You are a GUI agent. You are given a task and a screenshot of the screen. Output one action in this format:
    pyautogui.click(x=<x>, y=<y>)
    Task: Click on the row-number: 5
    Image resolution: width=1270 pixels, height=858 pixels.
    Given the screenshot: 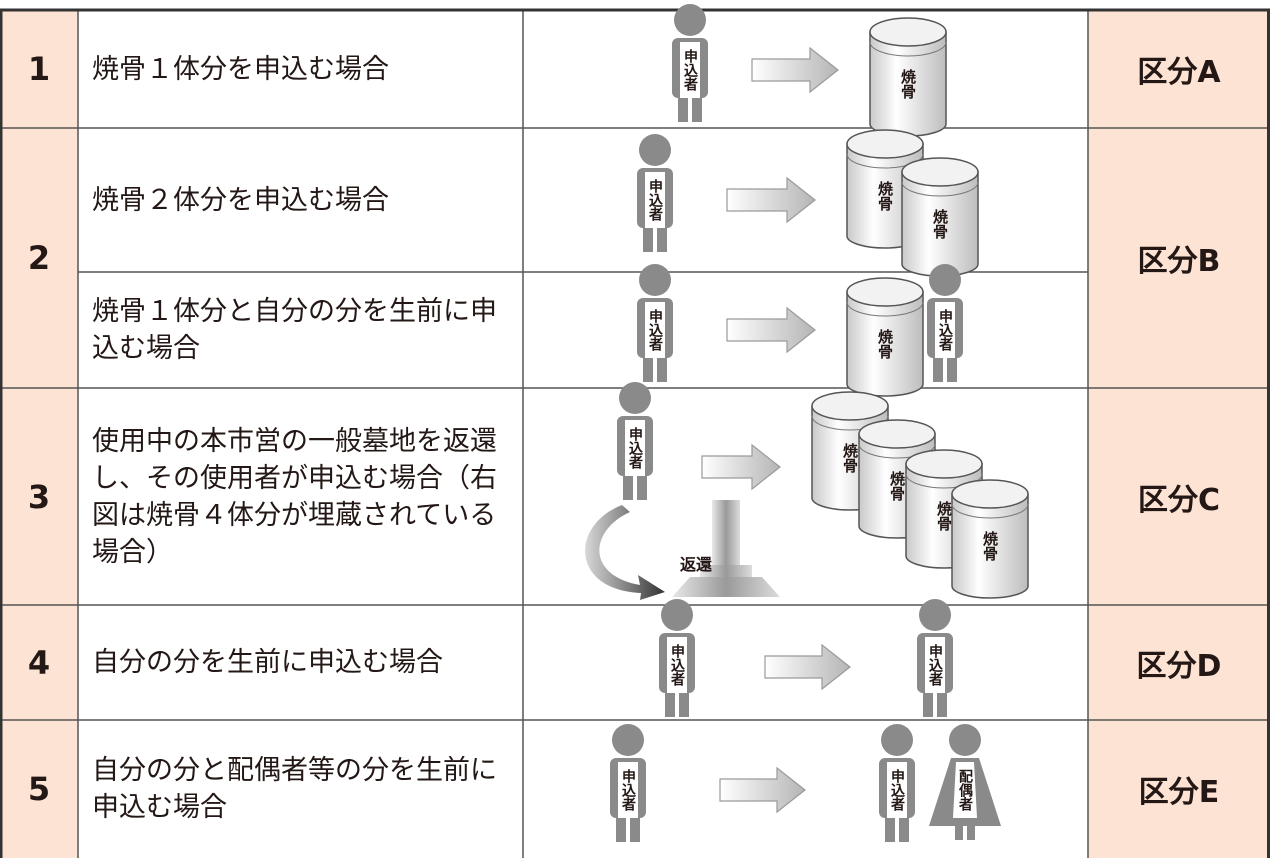 What is the action you would take?
    pyautogui.click(x=39, y=789)
    